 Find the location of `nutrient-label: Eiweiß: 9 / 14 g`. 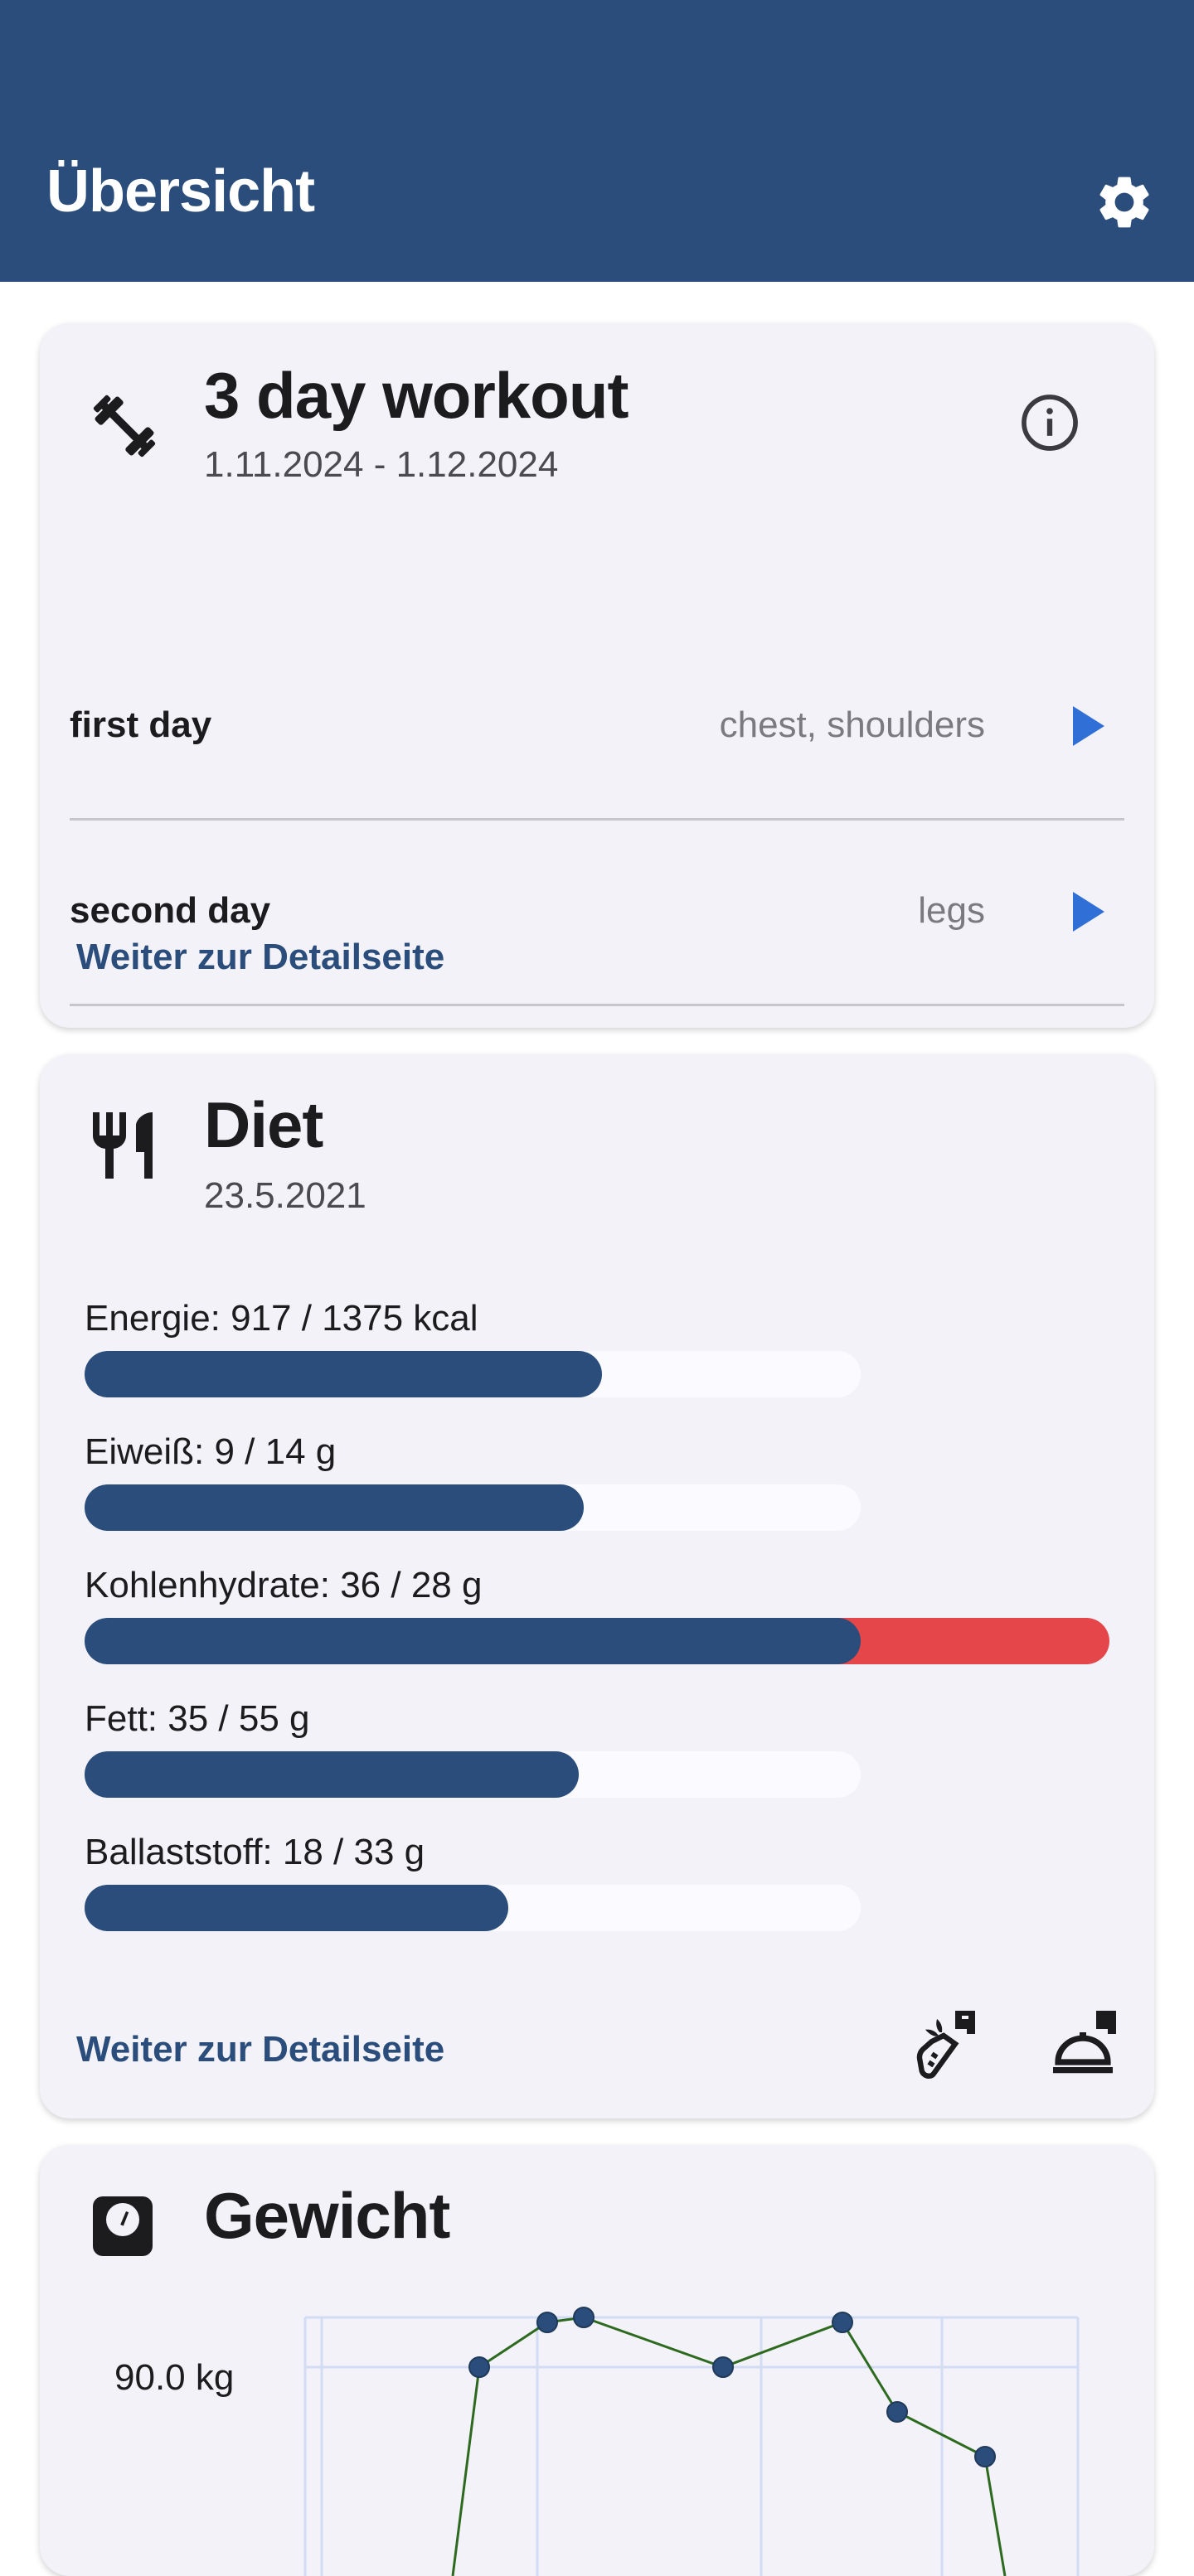

nutrient-label: Eiweiß: 9 / 14 g is located at coordinates (211, 1451).